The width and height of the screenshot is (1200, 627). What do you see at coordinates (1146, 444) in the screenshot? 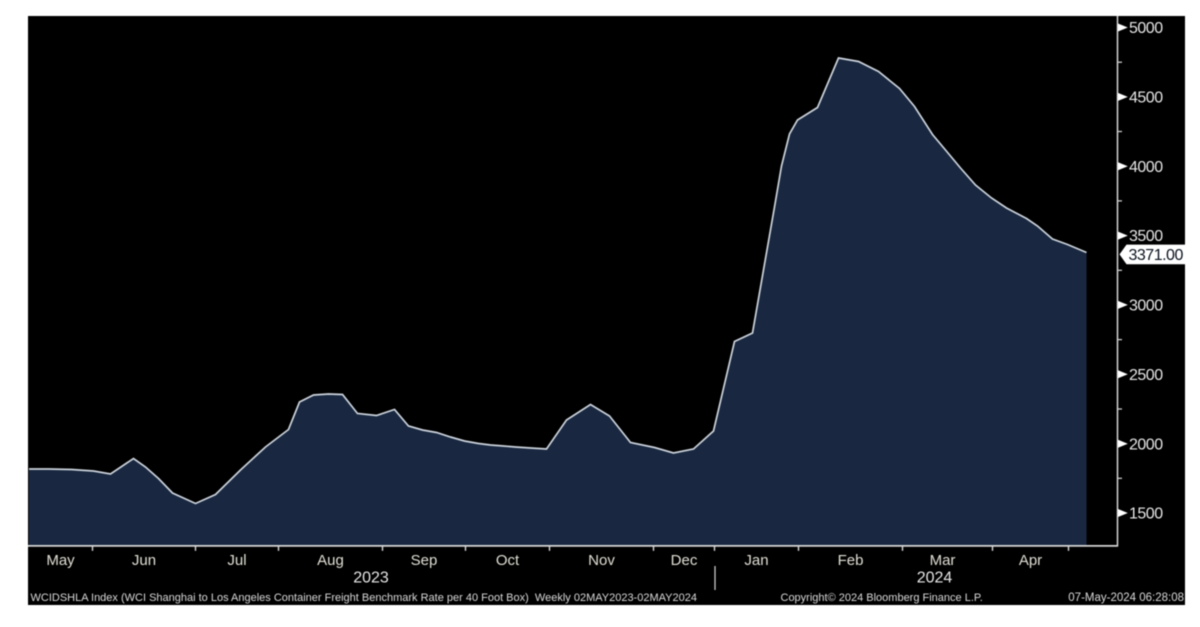
I see `svg-text: 2000` at bounding box center [1146, 444].